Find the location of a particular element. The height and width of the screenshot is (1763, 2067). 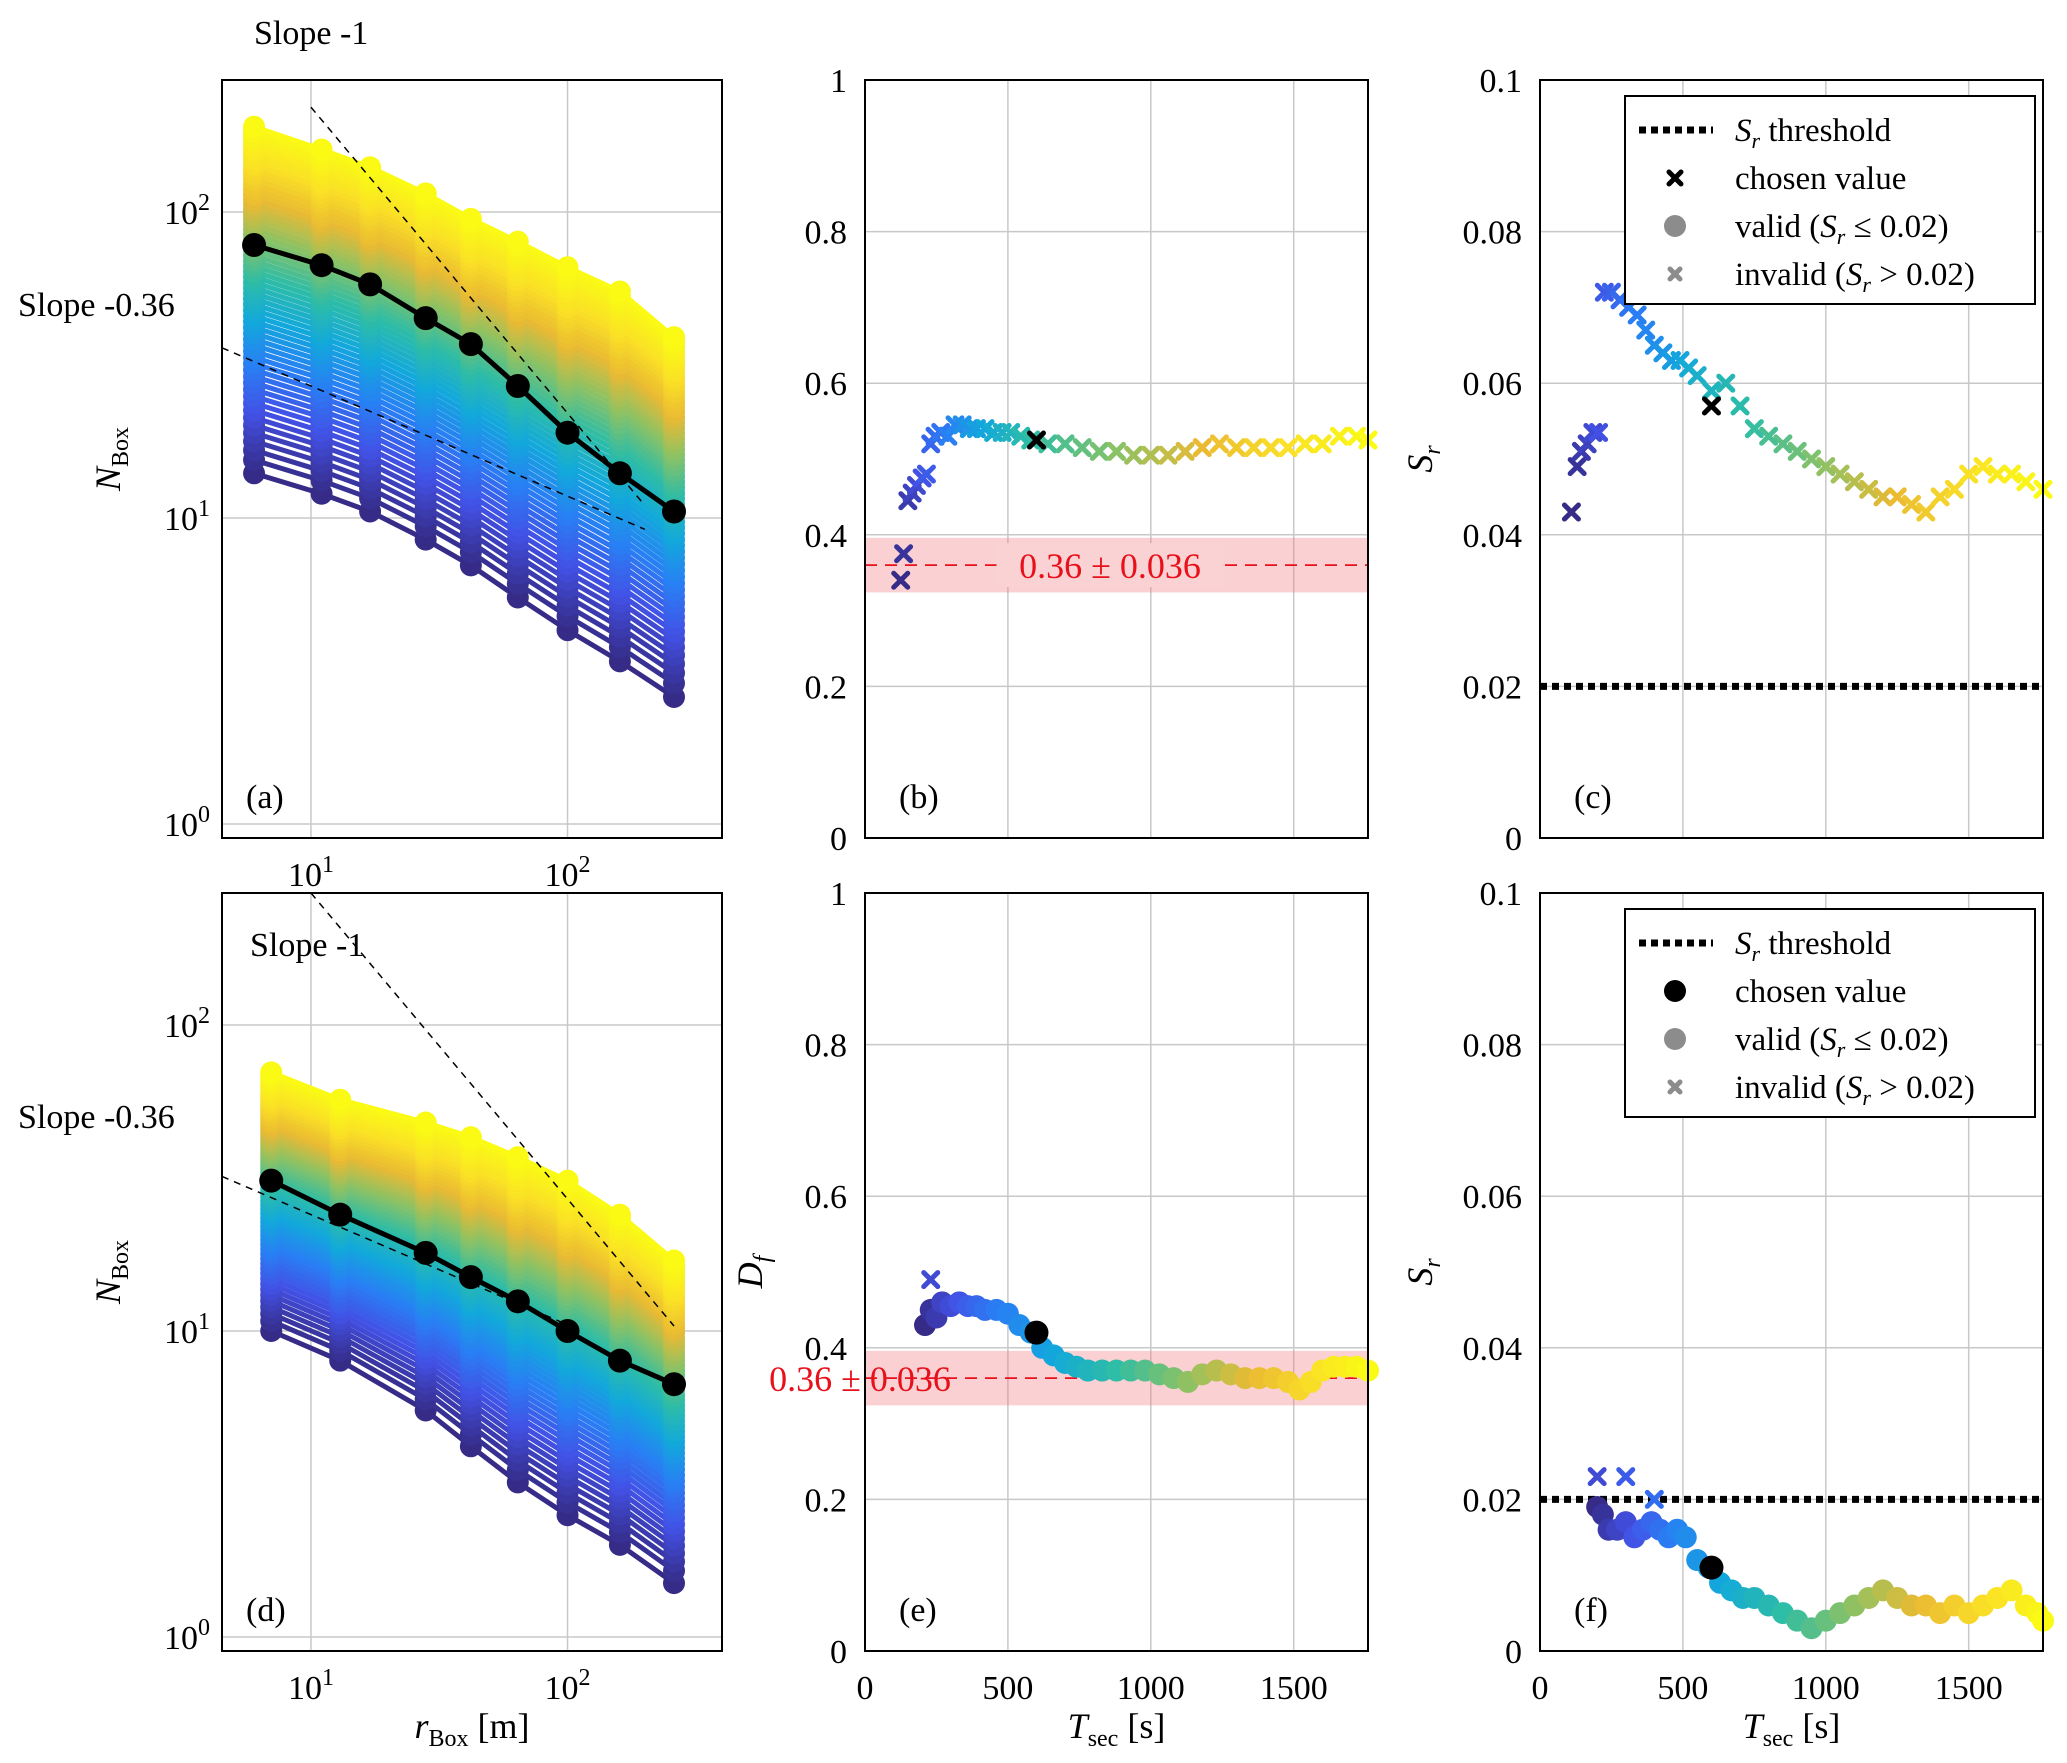

y-axis-label: Df is located at coordinates (753, 1270).